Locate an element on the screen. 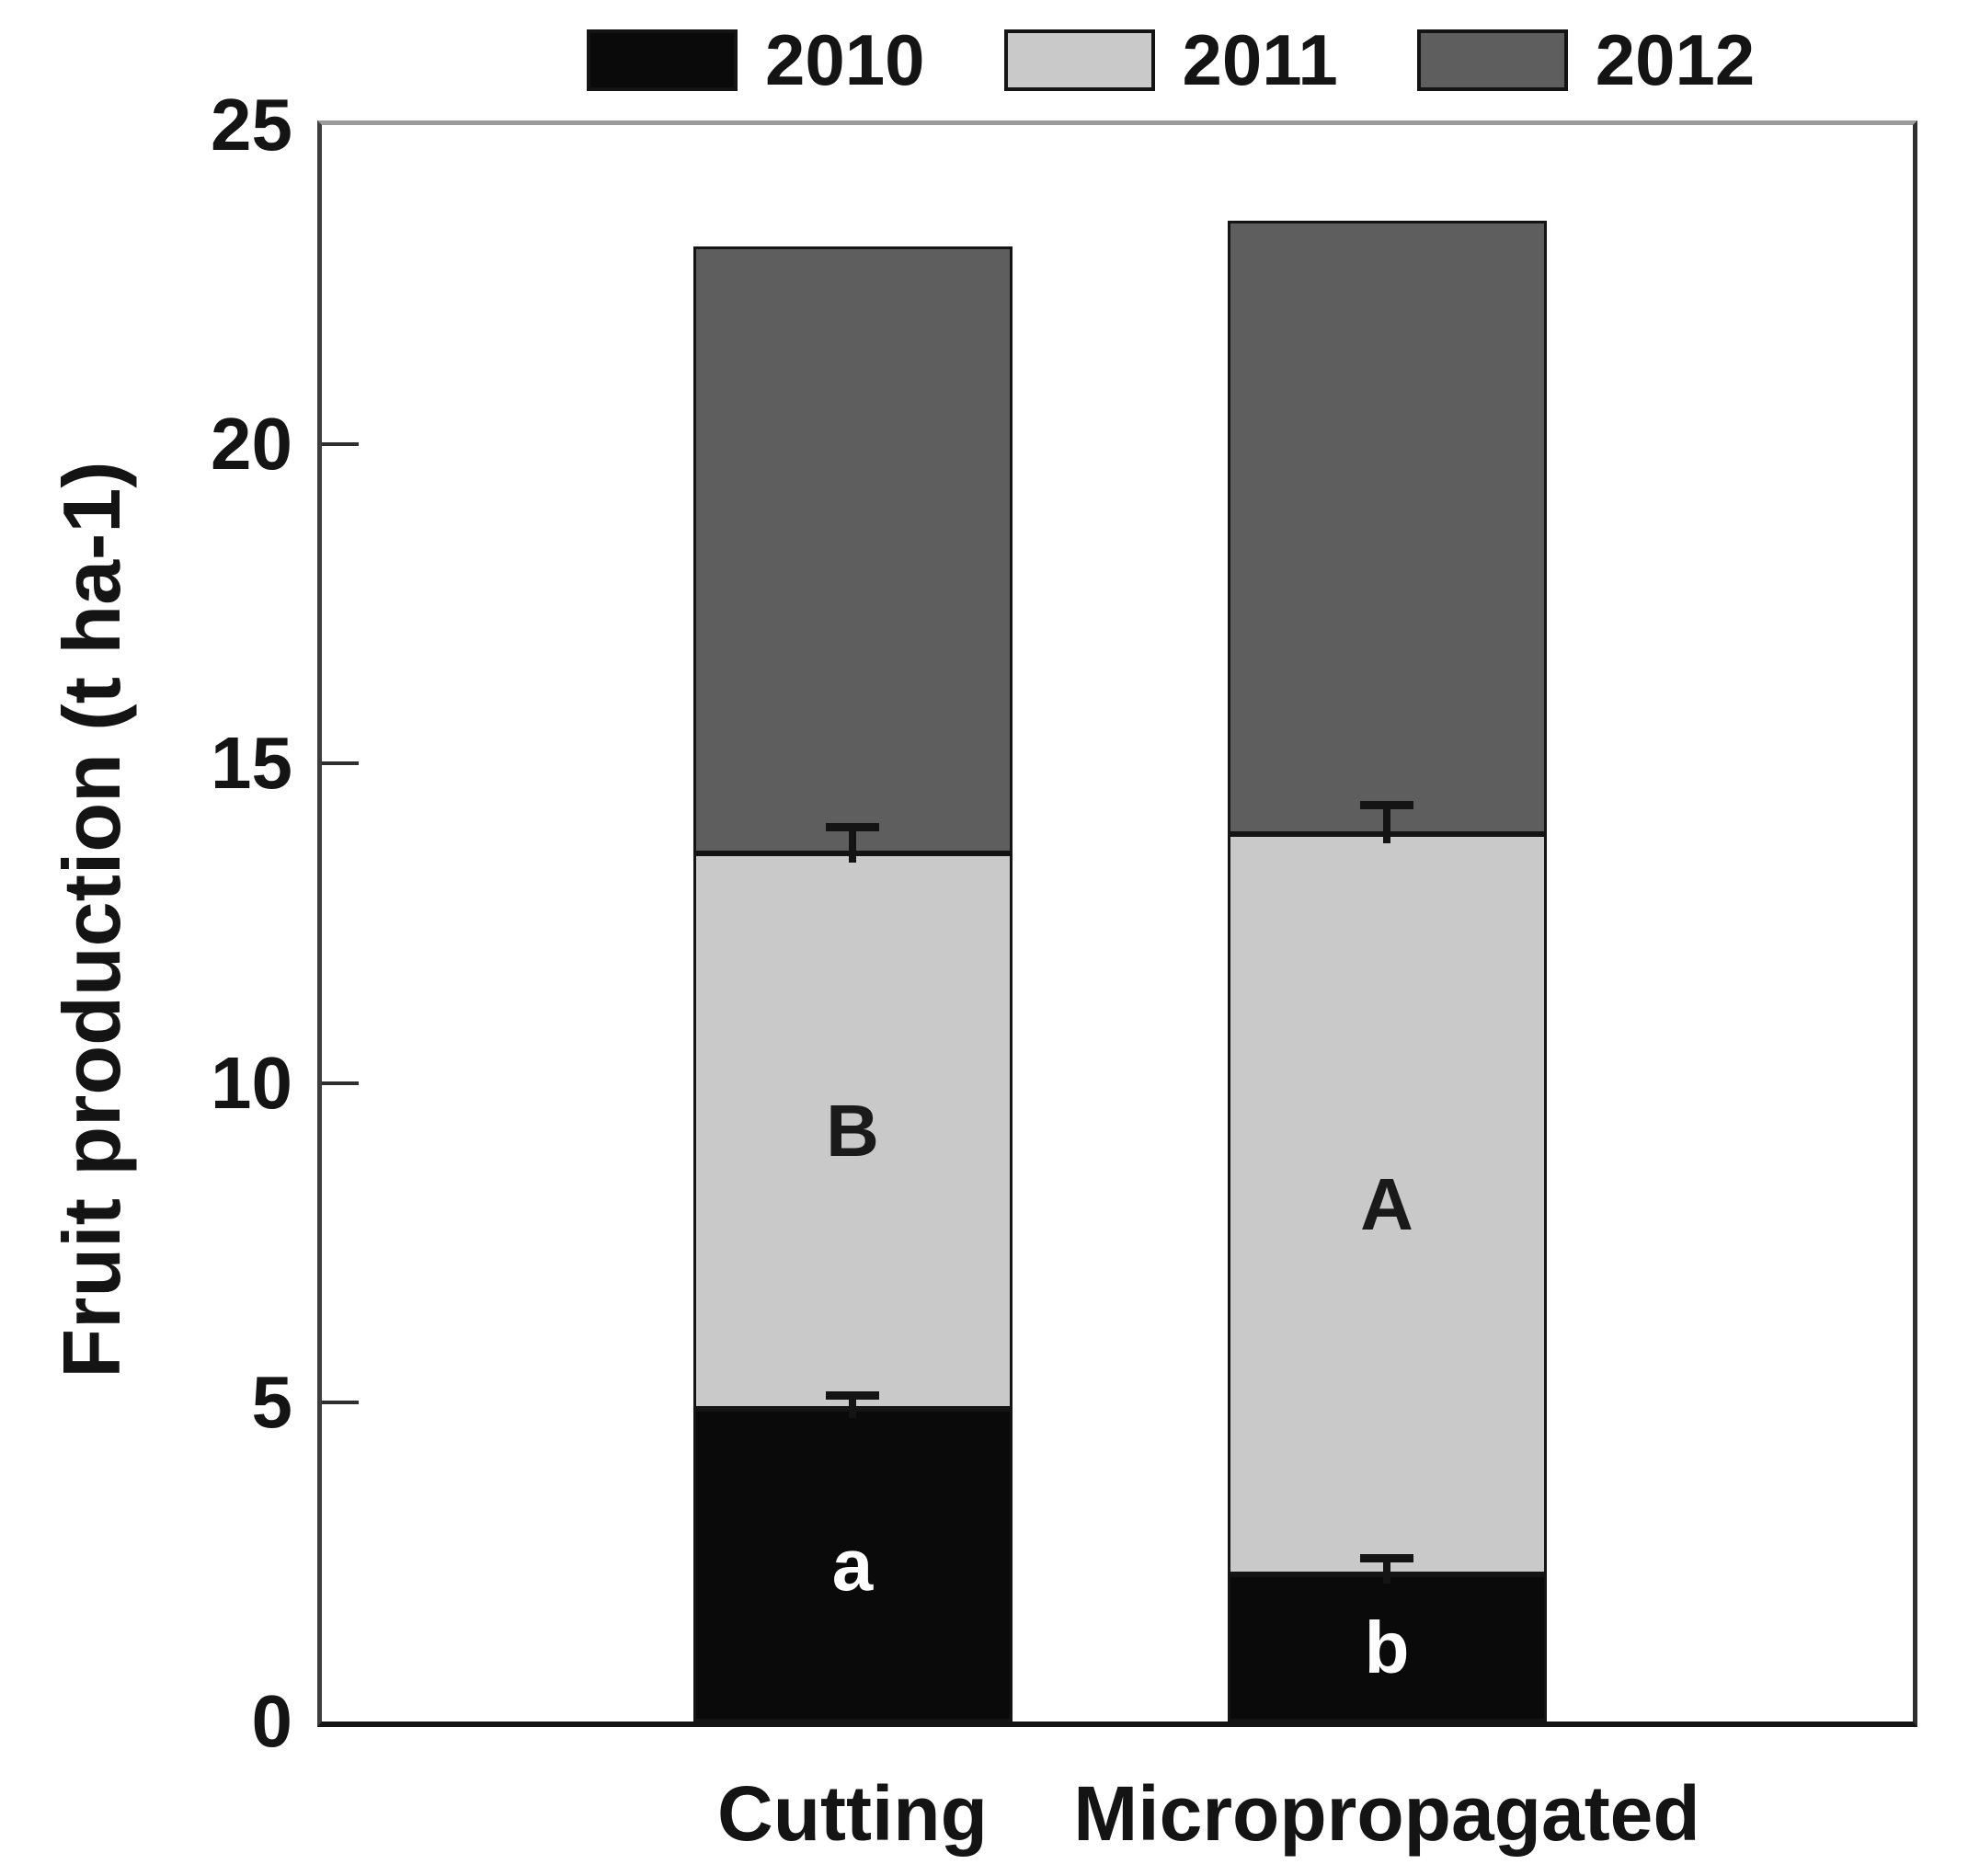 The width and height of the screenshot is (1968, 1876). error-bar-cap-micropropagated-2011 is located at coordinates (1386, 804).